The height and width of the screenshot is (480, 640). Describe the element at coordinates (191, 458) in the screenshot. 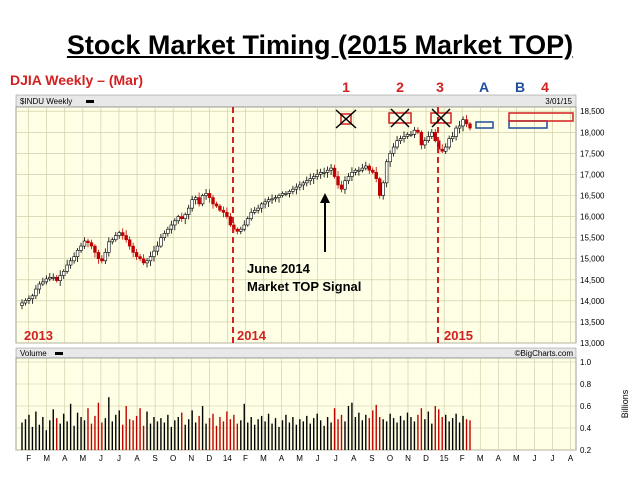

I see `month-label: N` at that location.